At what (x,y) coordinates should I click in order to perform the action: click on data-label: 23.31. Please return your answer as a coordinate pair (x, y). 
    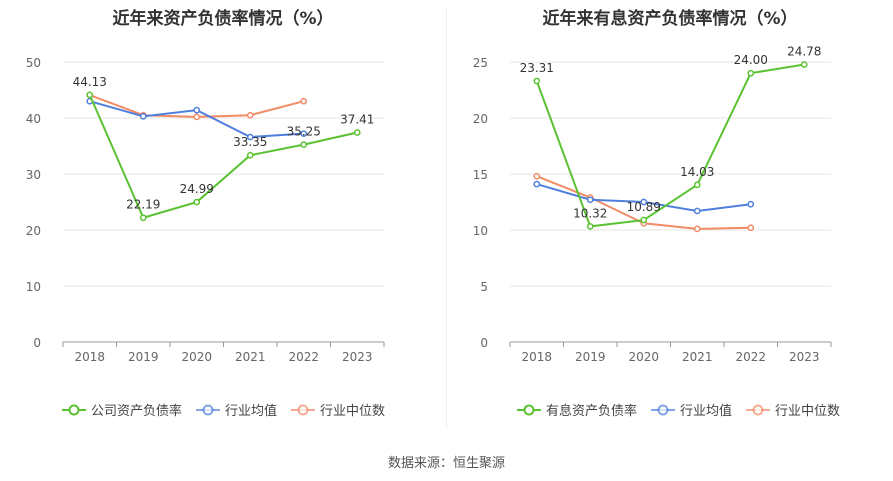
    Looking at the image, I should click on (537, 68).